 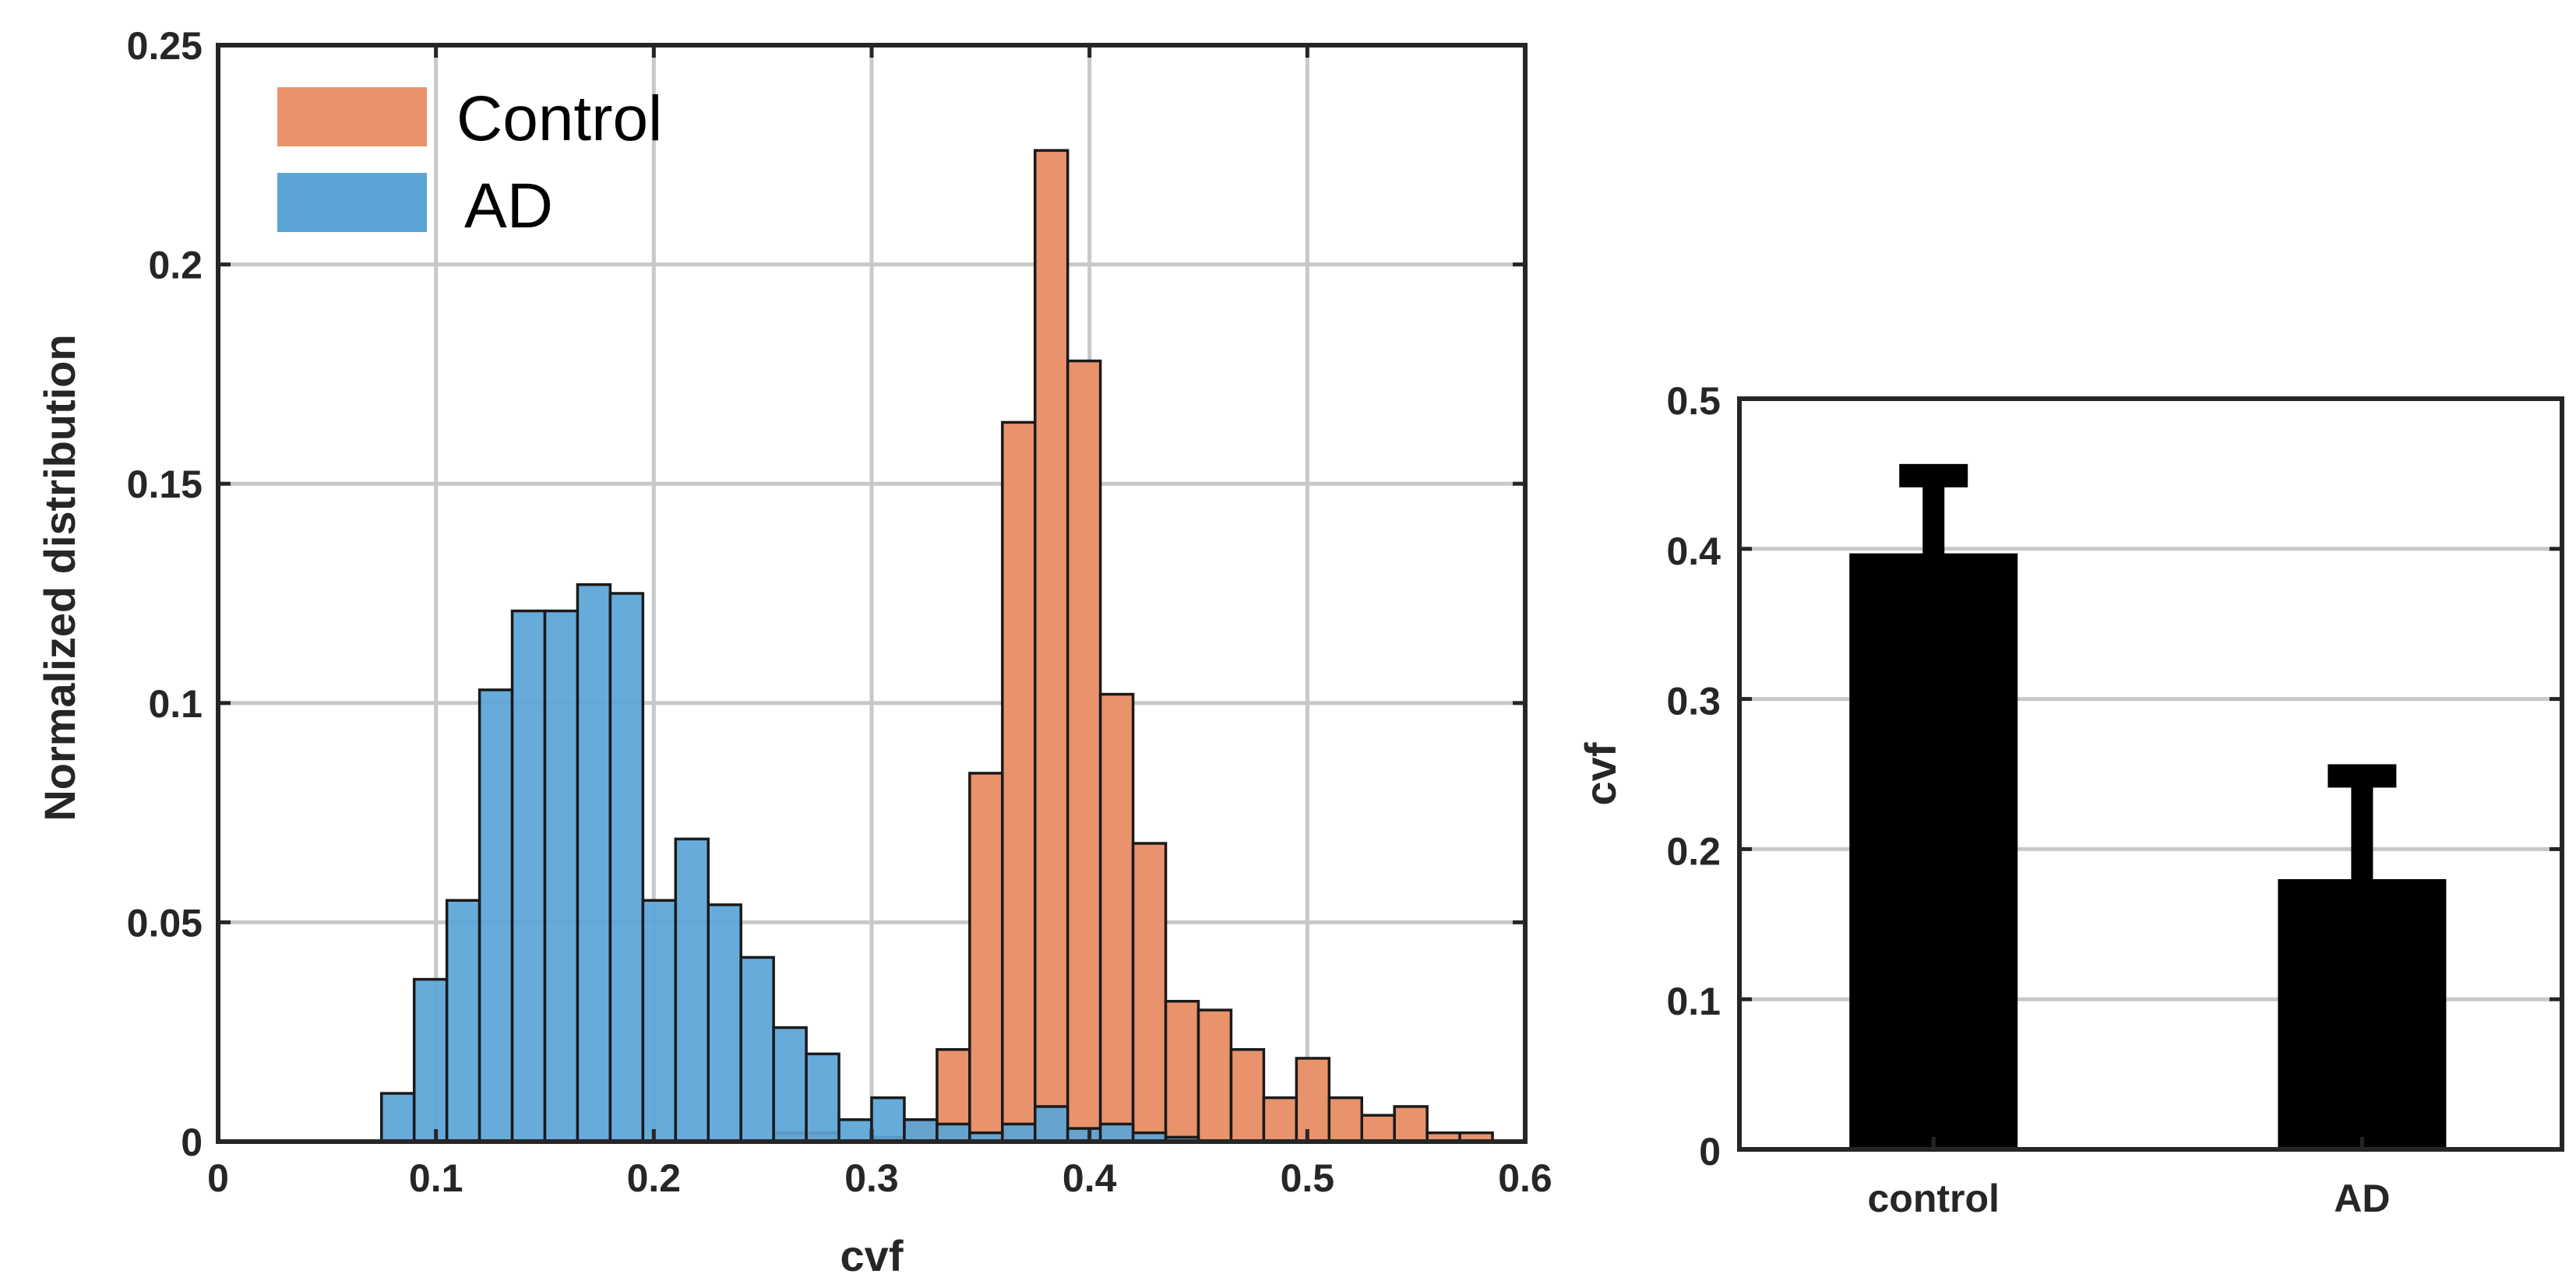 What do you see at coordinates (1525, 1178) in the screenshot?
I see `histogram-x-tick-label: 0.6` at bounding box center [1525, 1178].